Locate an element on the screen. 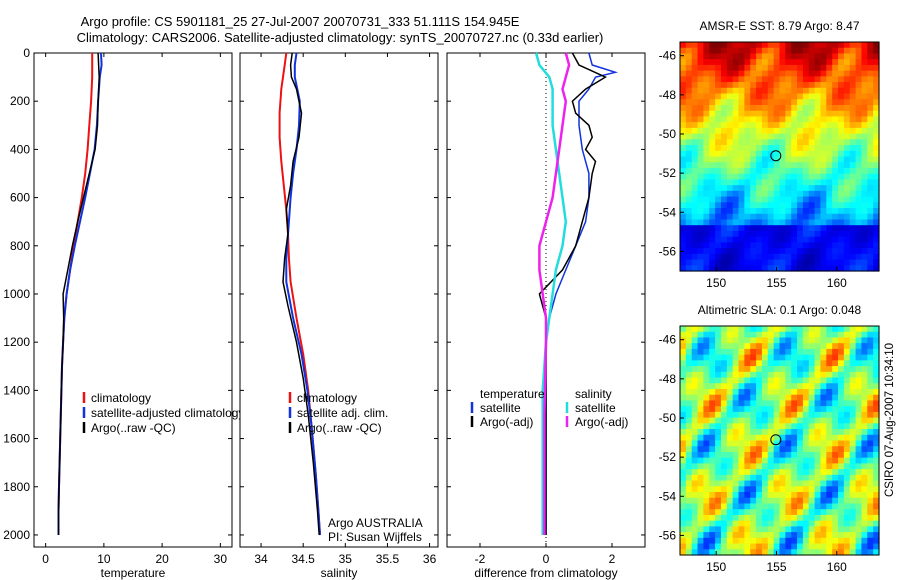 This screenshot has width=900, height=580. x-tick-label: 35.5 is located at coordinates (388, 559).